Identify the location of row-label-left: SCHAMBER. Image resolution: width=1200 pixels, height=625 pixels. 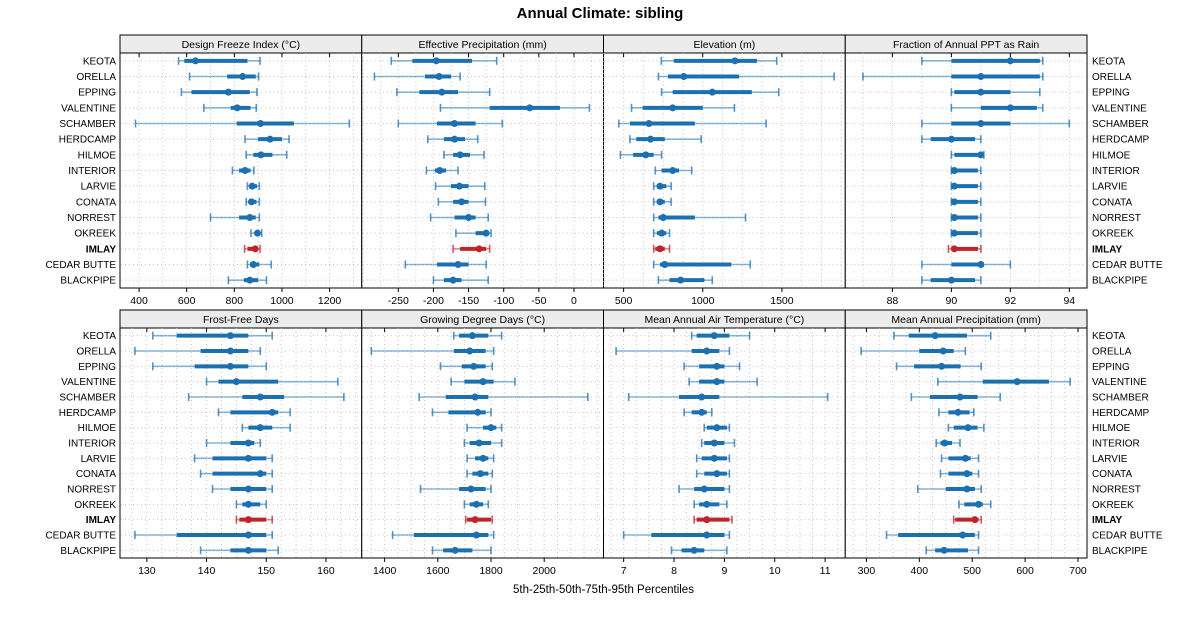
(87, 124).